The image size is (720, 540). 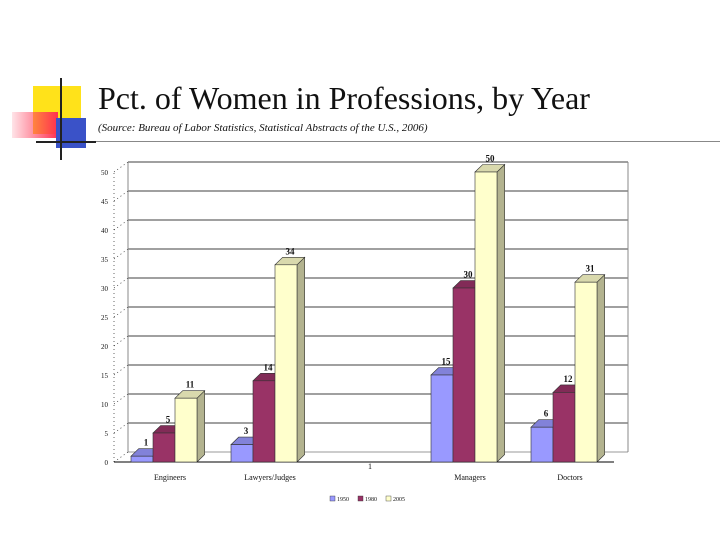 I want to click on y-tick-label: 0, so click(x=107, y=463).